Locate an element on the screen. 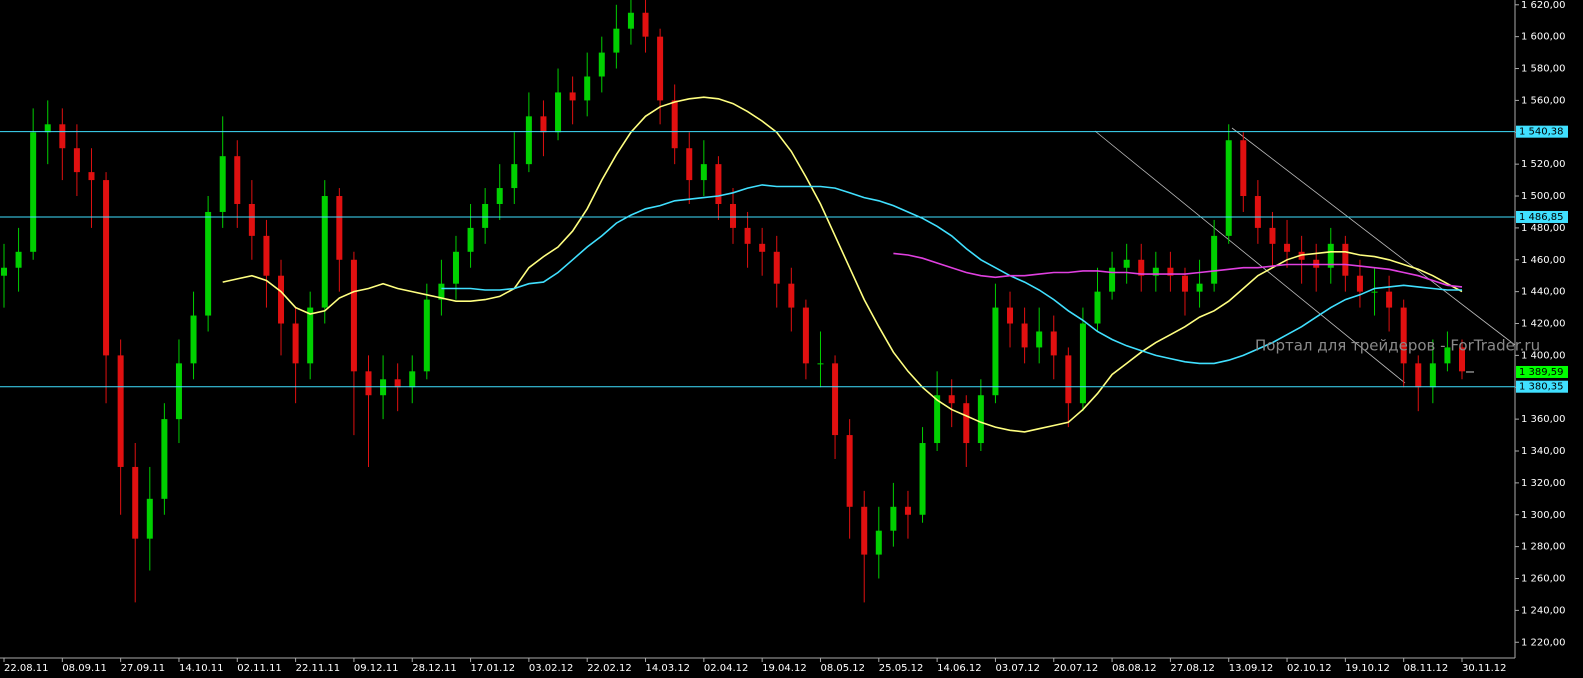  x-tick-label: 17.01.12 is located at coordinates (493, 668).